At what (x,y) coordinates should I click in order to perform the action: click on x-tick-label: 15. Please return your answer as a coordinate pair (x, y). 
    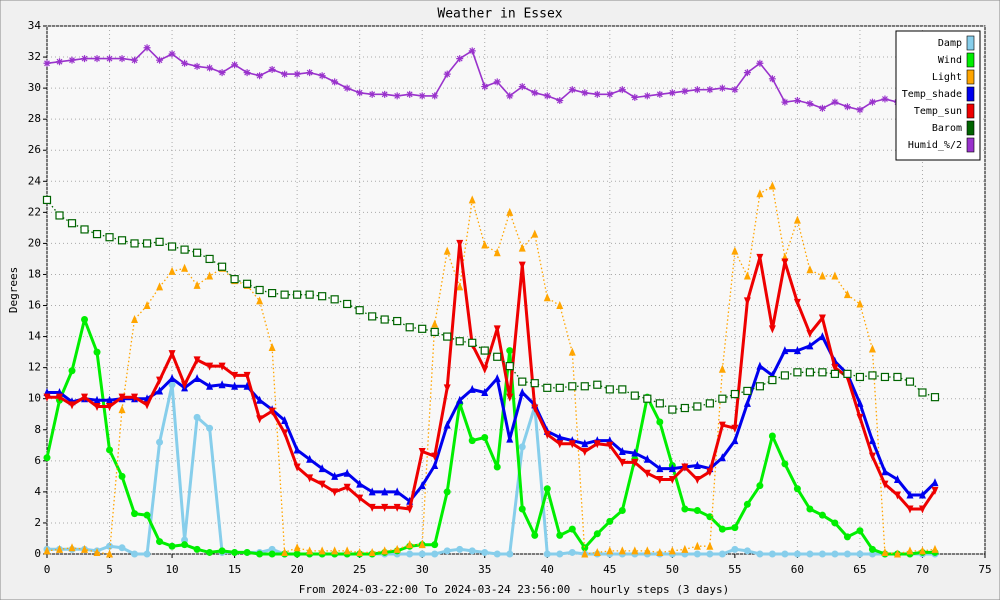
    Looking at the image, I should click on (234, 569).